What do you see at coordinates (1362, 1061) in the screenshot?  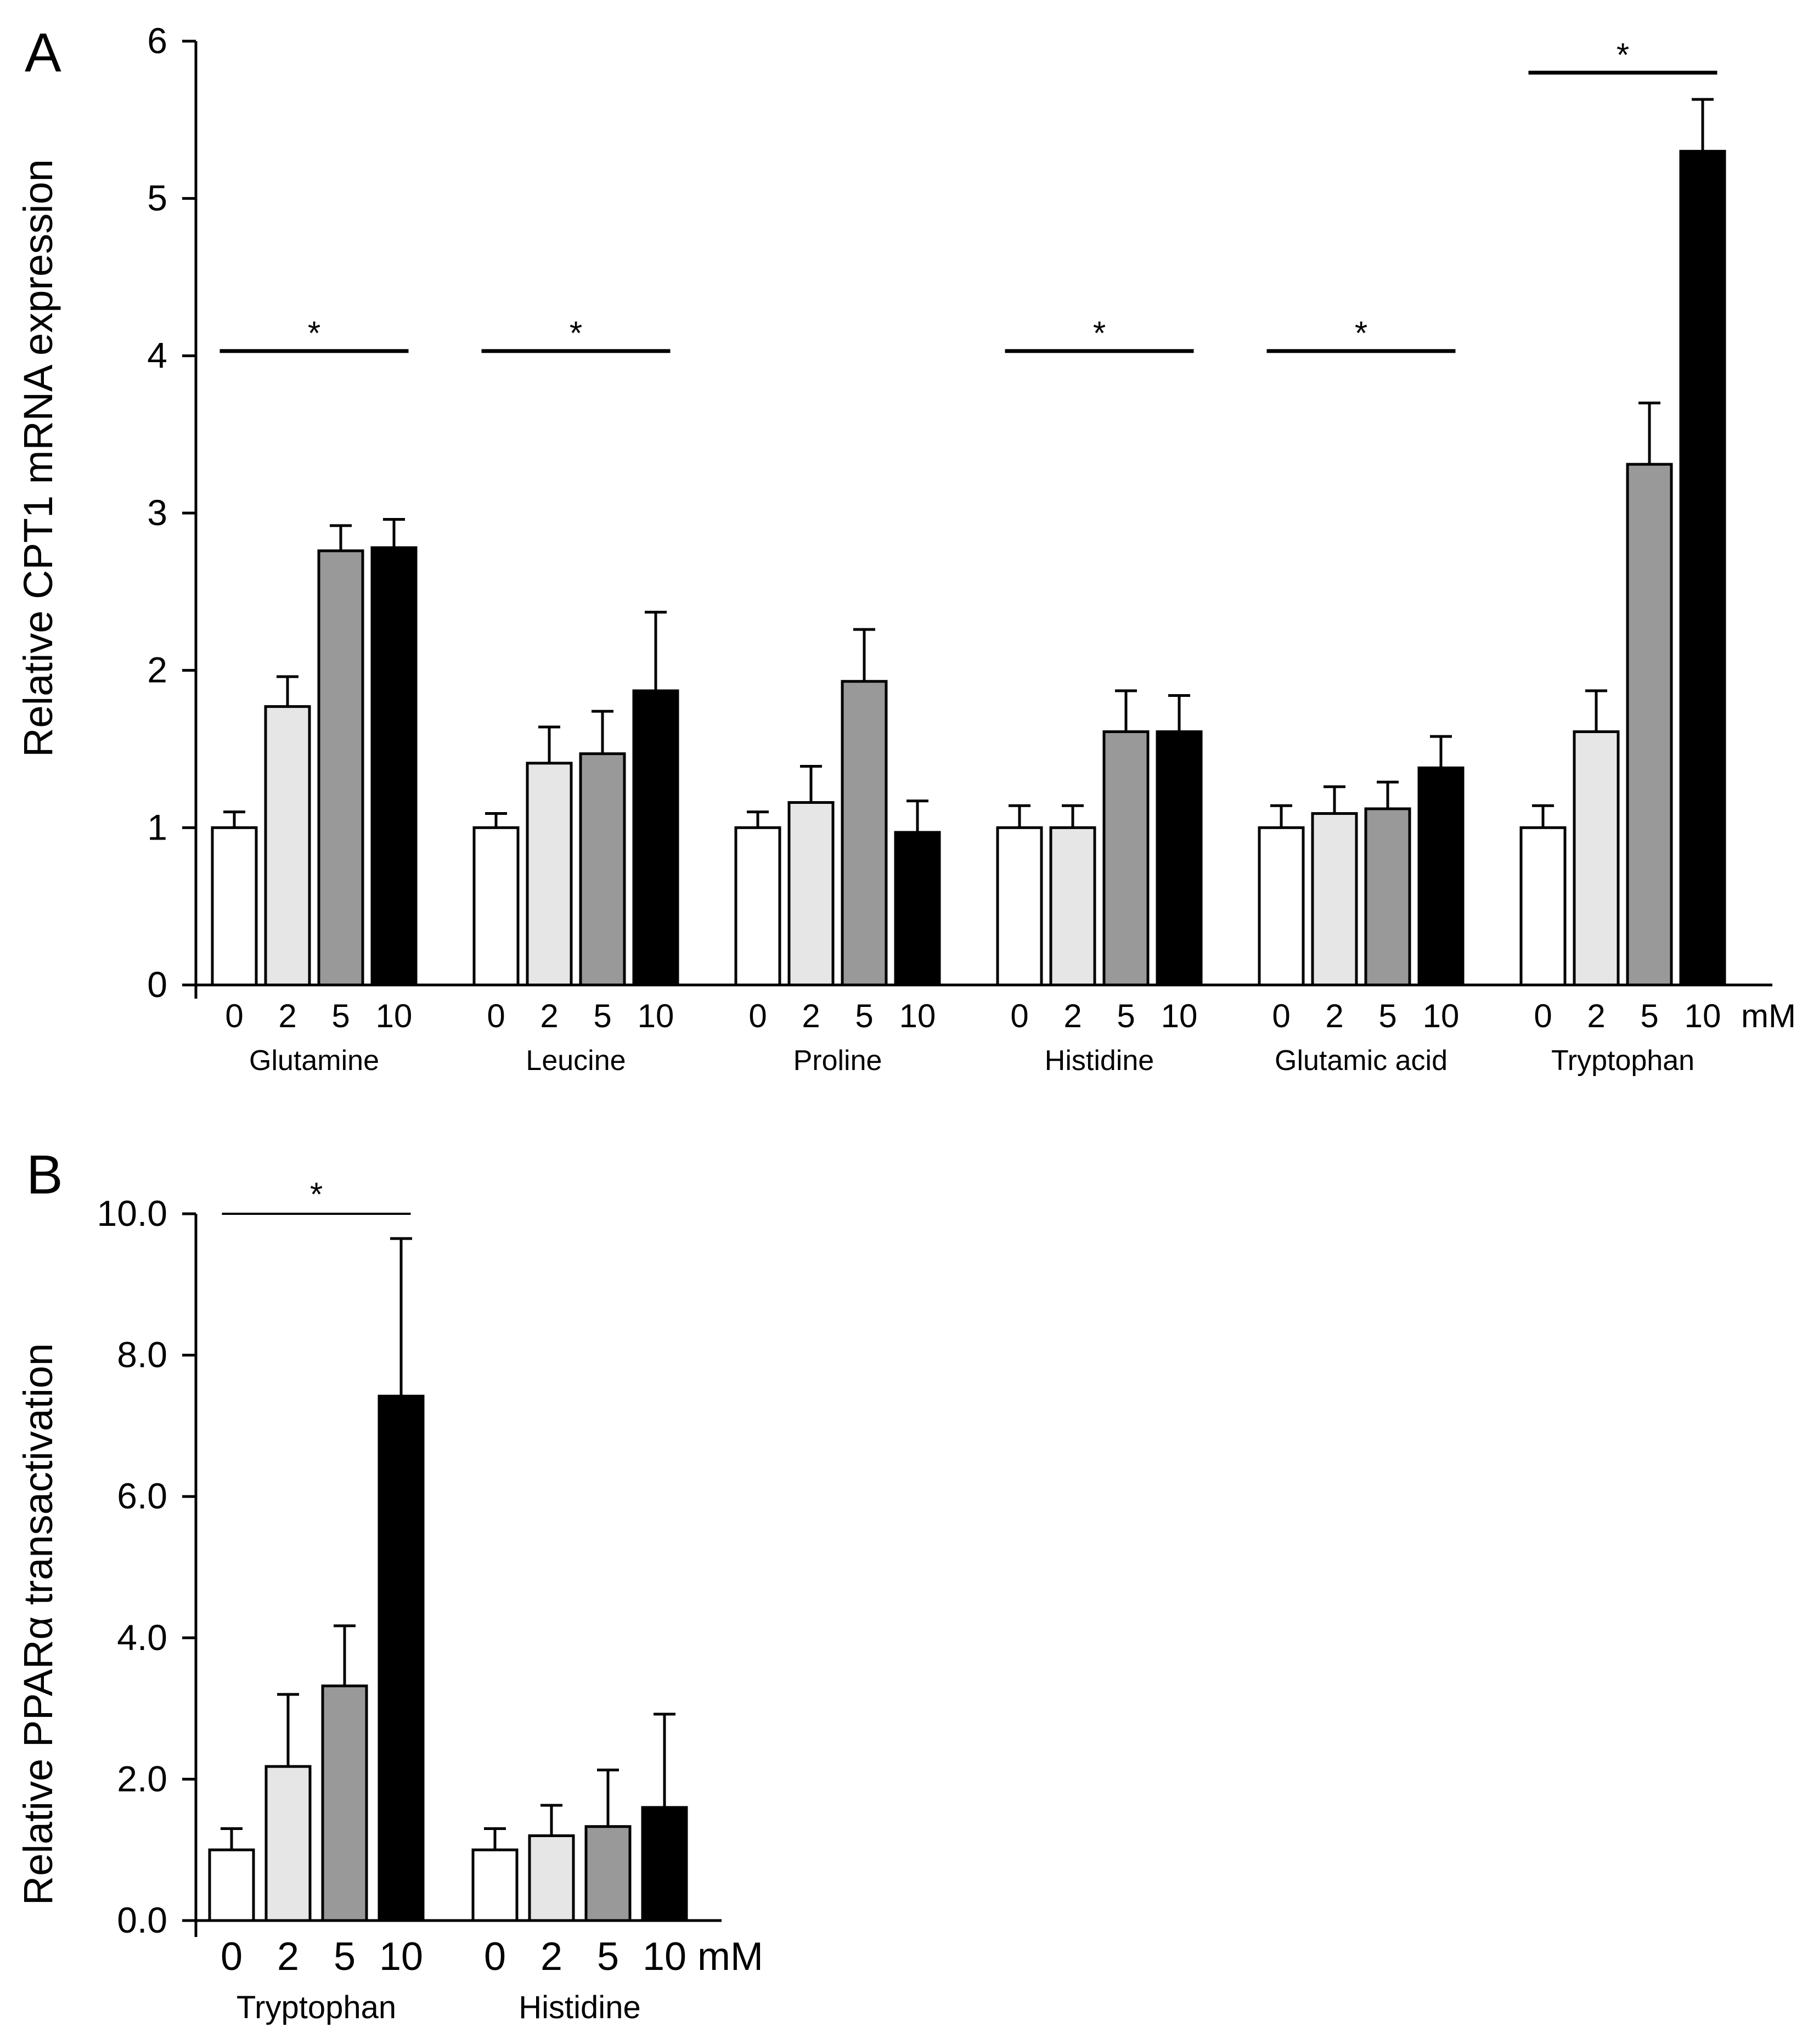 I see `panel-a-group-label: Glutamic acid` at bounding box center [1362, 1061].